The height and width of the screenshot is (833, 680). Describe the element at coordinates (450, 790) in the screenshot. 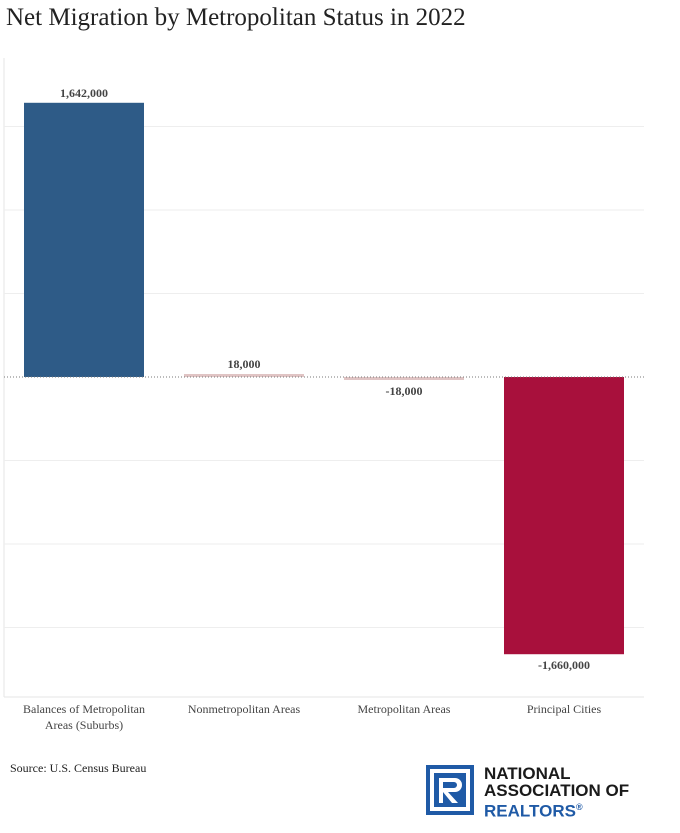

I see `realtor-r-logo-icon` at that location.